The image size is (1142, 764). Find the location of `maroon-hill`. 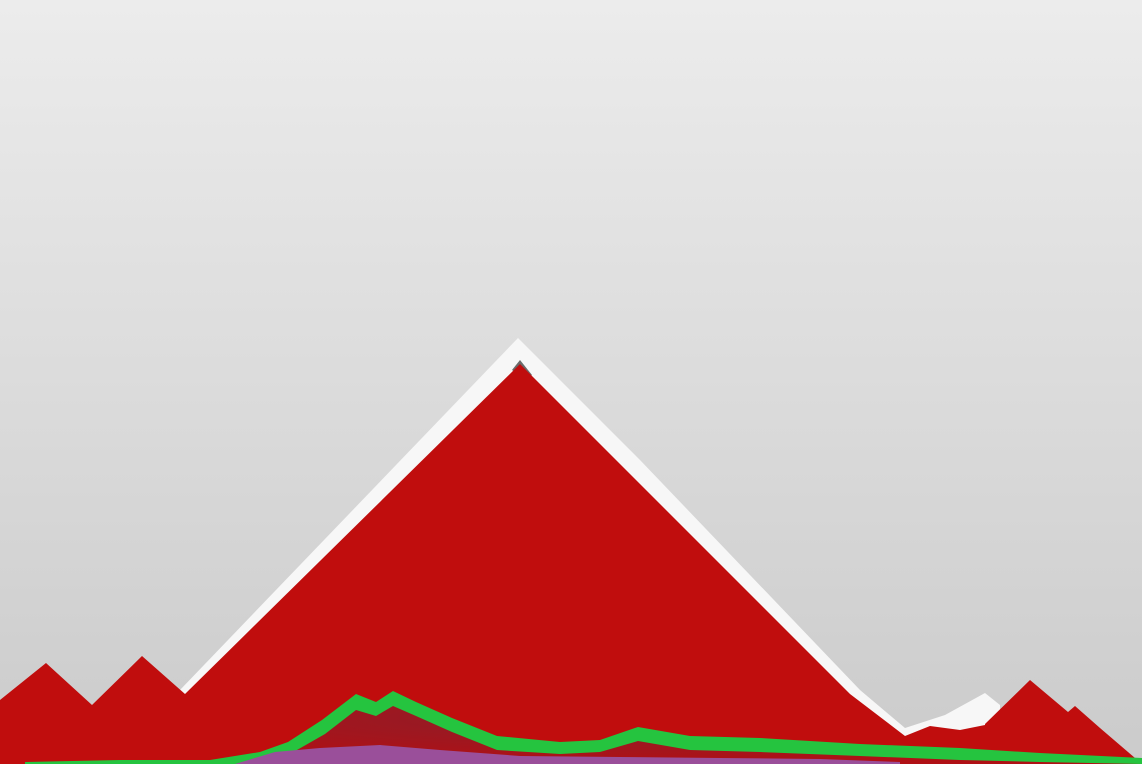

maroon-hill is located at coordinates (696, 729).